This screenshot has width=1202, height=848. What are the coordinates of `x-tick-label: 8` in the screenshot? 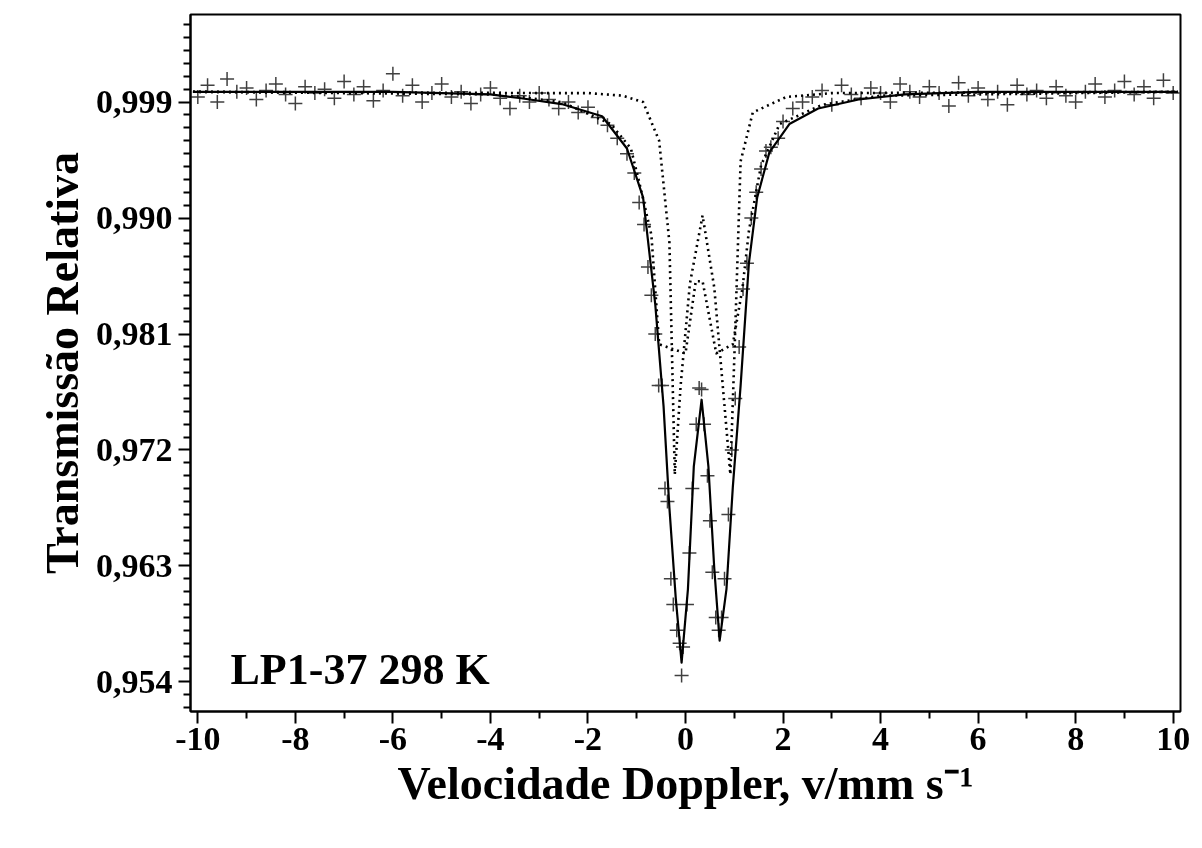 It's located at (1076, 738).